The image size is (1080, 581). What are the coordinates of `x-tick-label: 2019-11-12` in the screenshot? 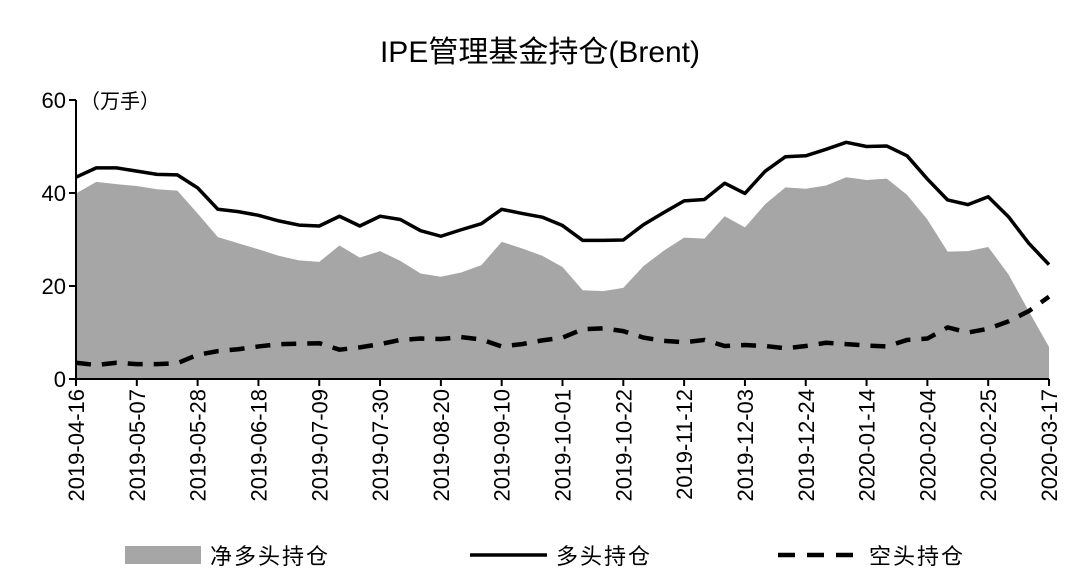 It's located at (684, 444).